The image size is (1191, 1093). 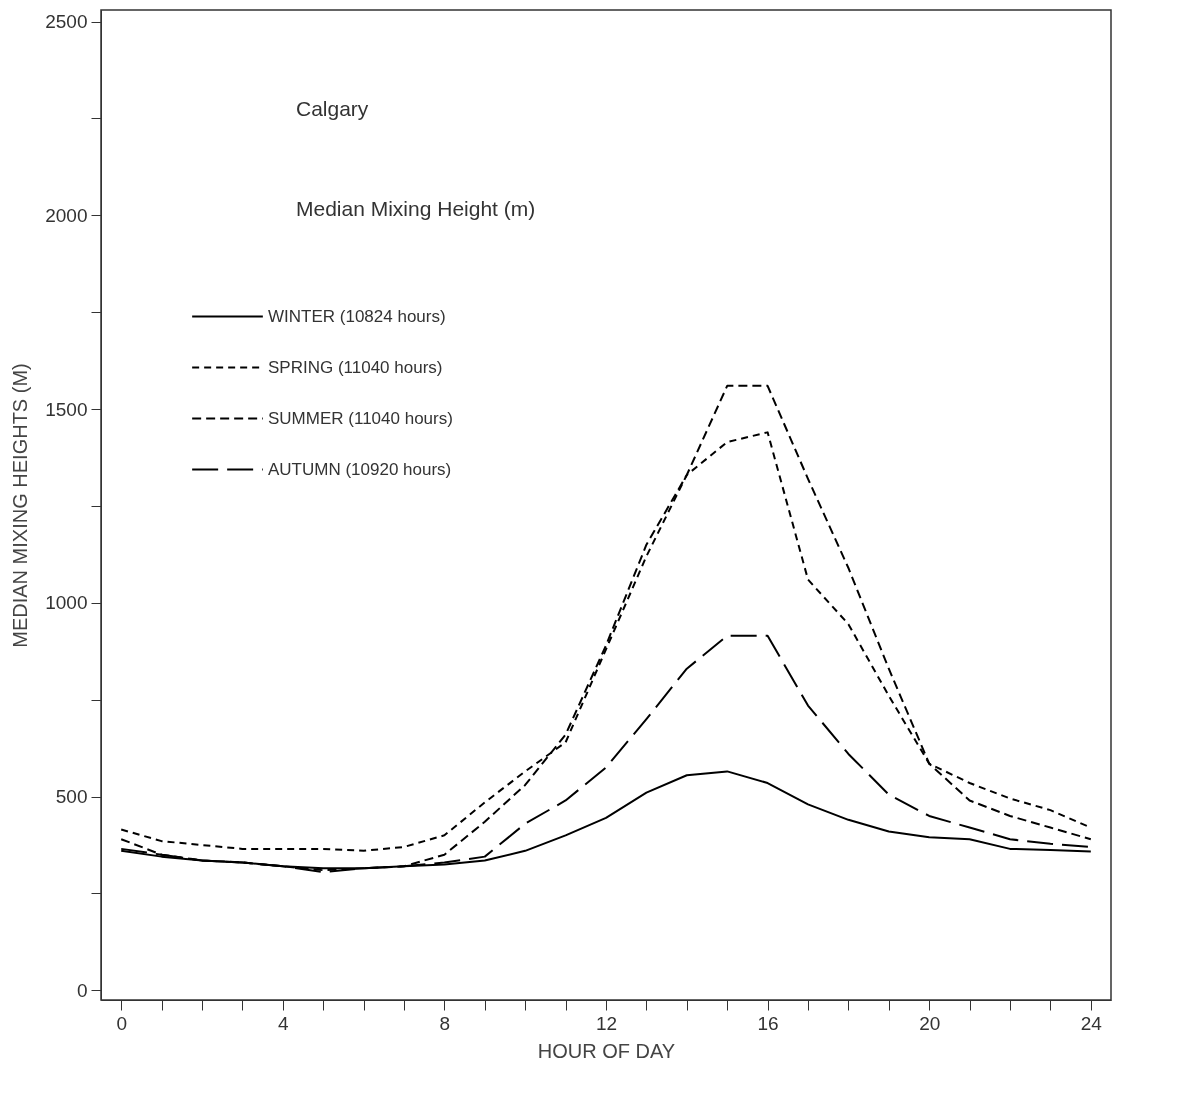 I want to click on x-tick-label: 4, so click(x=284, y=1023).